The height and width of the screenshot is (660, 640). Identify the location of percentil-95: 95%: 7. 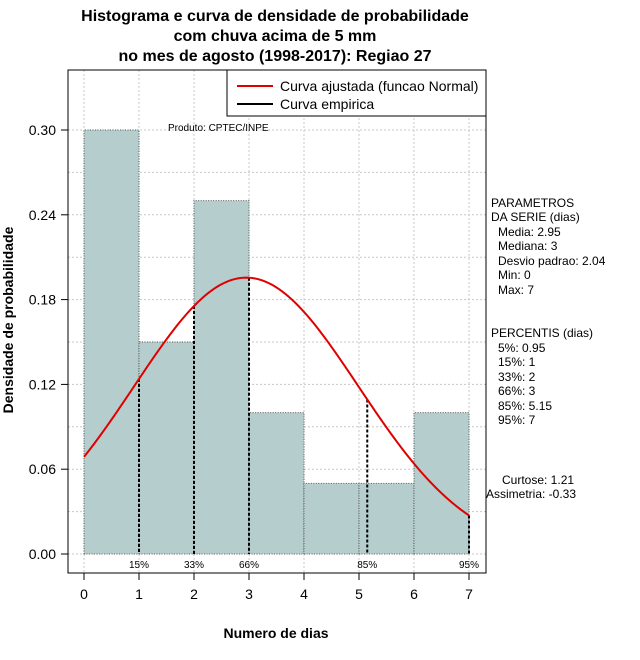
(517, 420).